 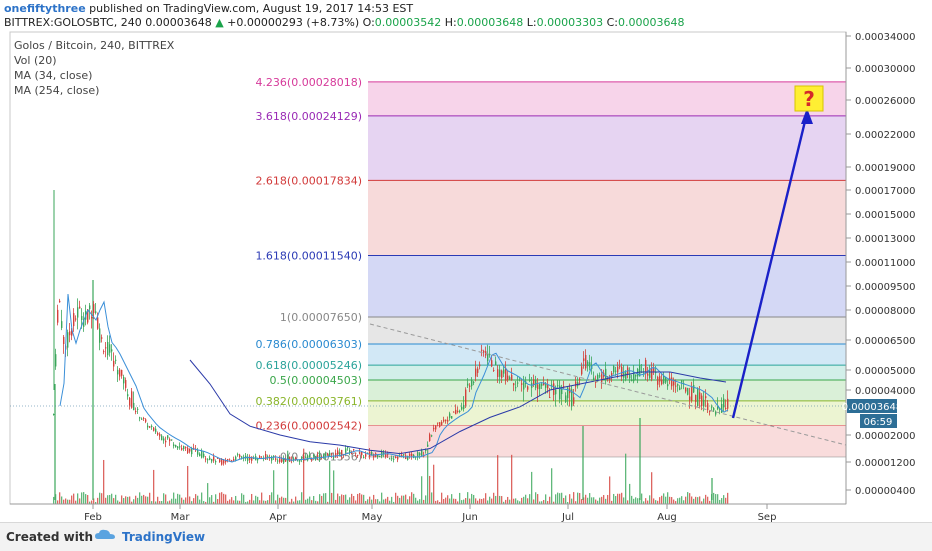 What do you see at coordinates (45, 8) in the screenshot?
I see `author-link: onefiftythree` at bounding box center [45, 8].